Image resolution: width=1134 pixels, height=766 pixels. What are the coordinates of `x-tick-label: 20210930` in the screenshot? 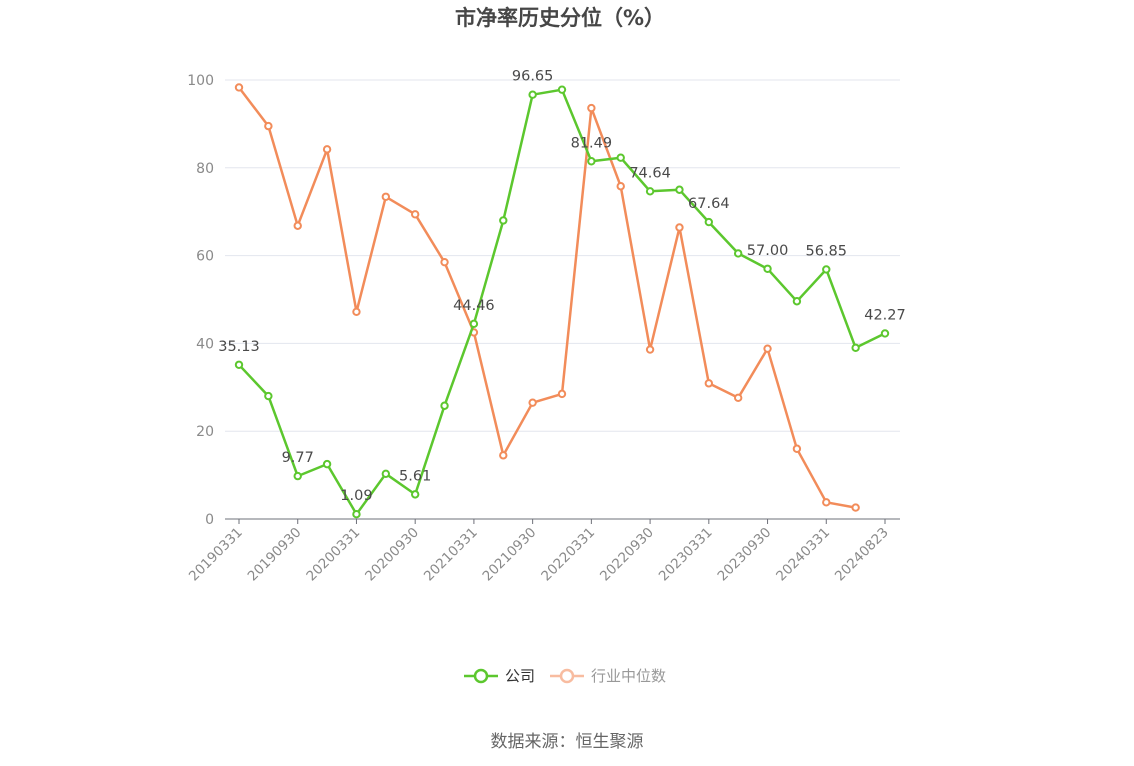 It's located at (510, 555).